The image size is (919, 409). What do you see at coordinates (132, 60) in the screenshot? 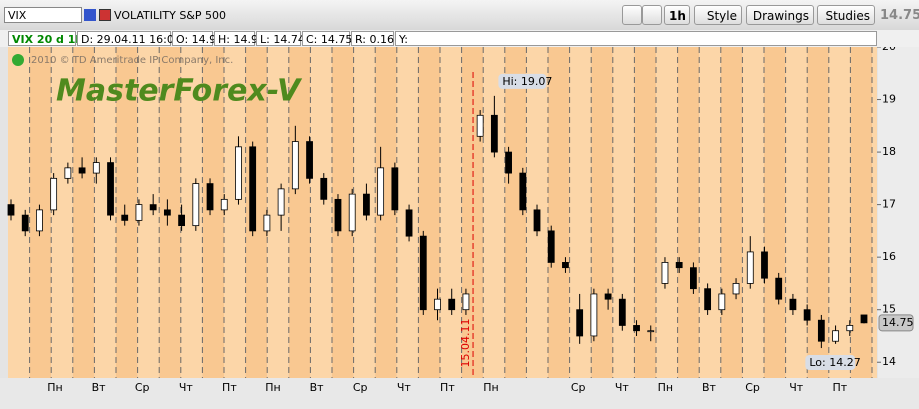
I see `copyright: 2010 © TD Ameritrade IP Company, Inc.` at bounding box center [132, 60].